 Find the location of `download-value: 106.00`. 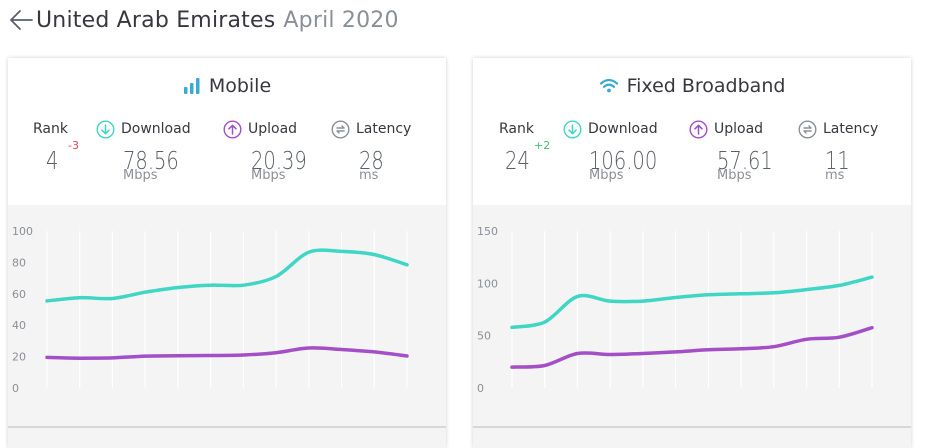

download-value: 106.00 is located at coordinates (623, 160).